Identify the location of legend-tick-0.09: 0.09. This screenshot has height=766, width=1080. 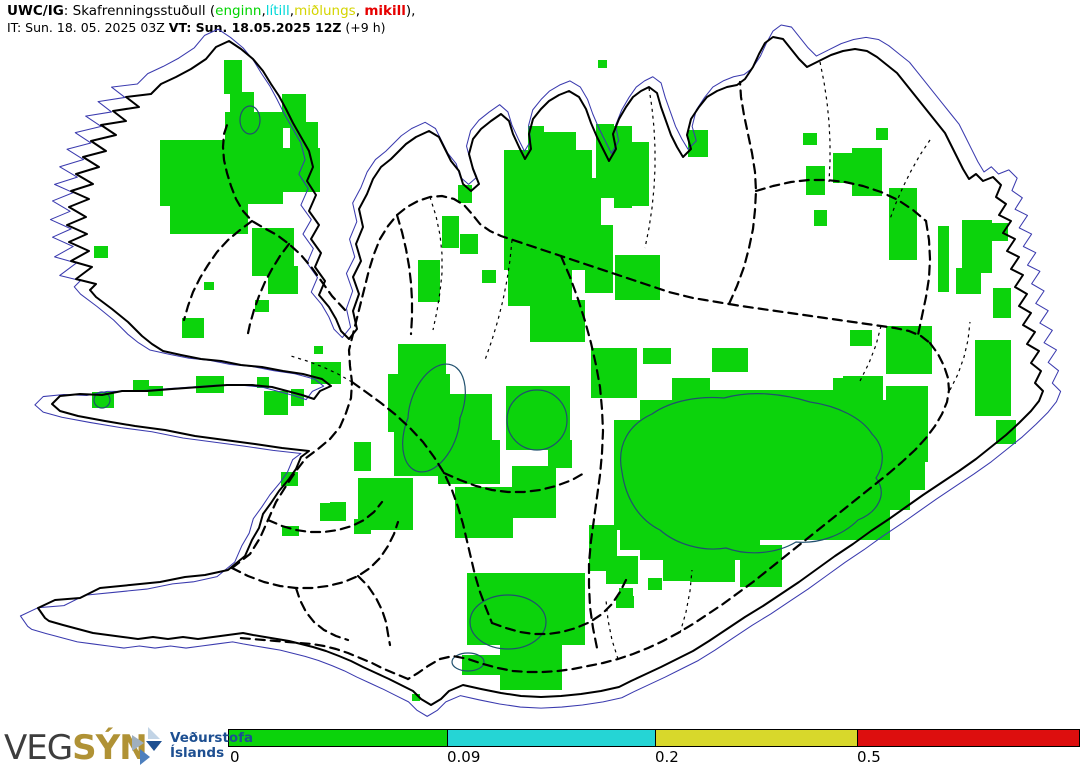
(464, 757).